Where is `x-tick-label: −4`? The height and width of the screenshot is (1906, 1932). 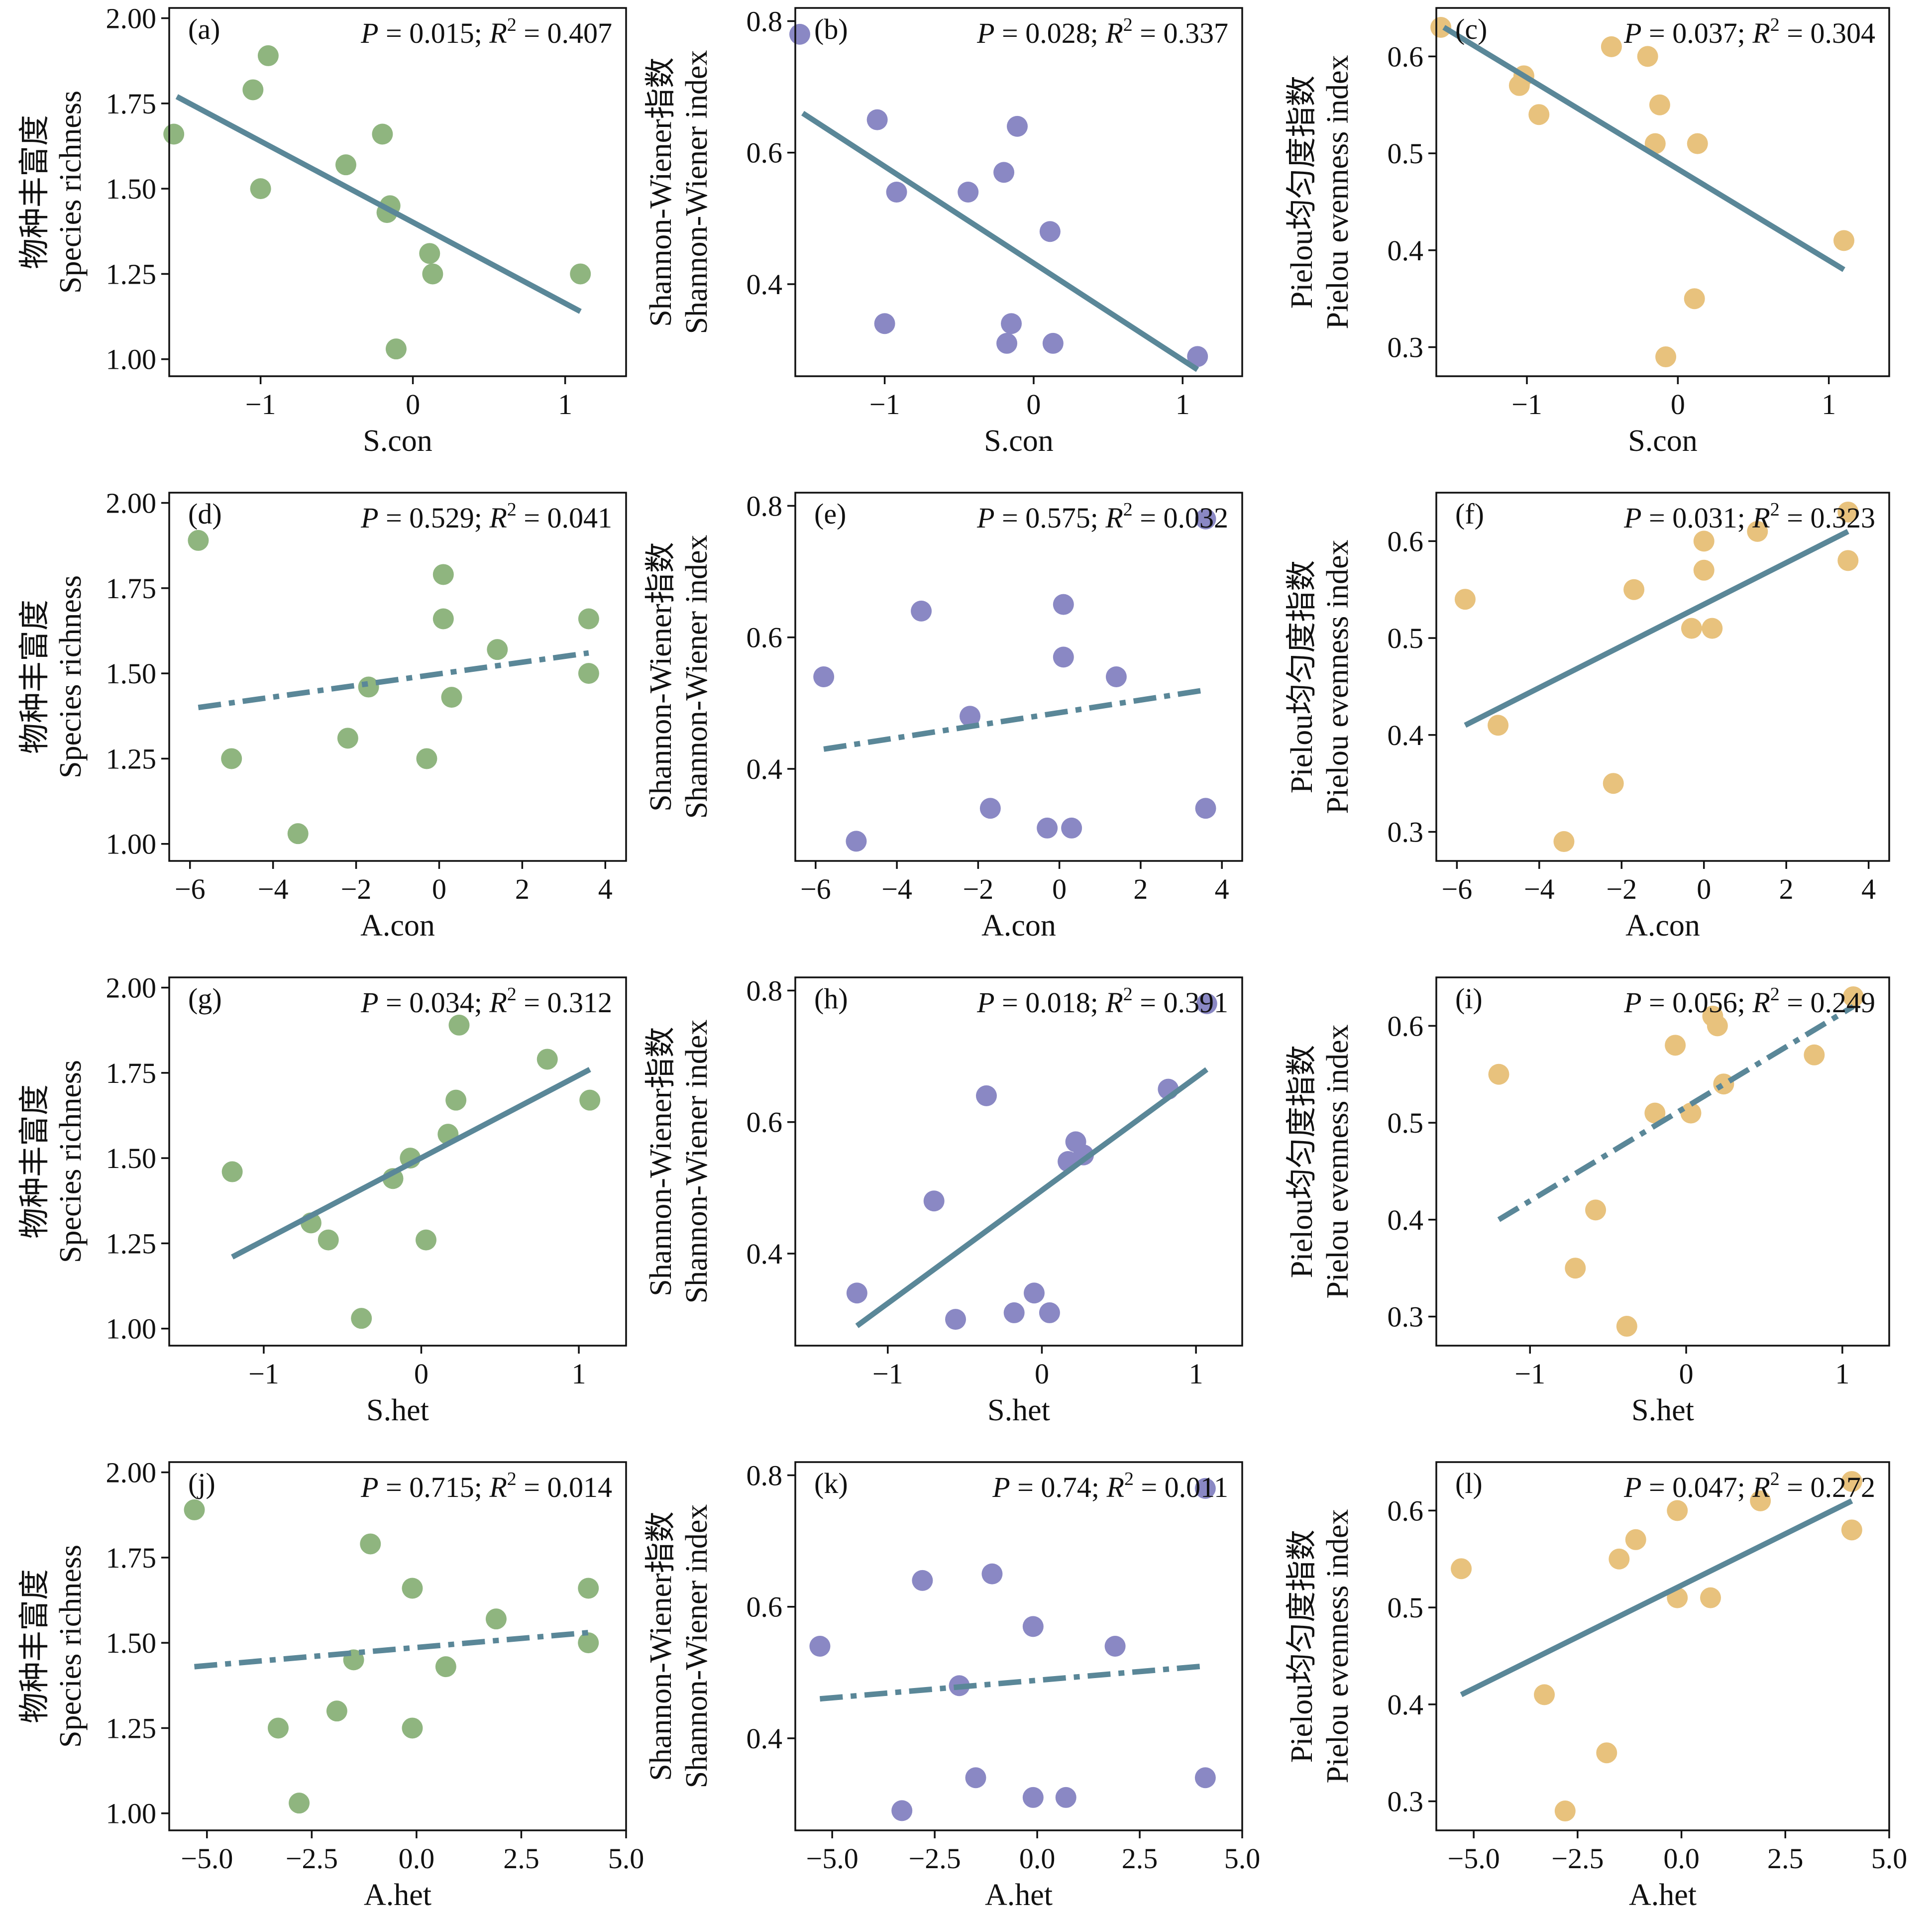
x-tick-label: −4 is located at coordinates (1539, 889).